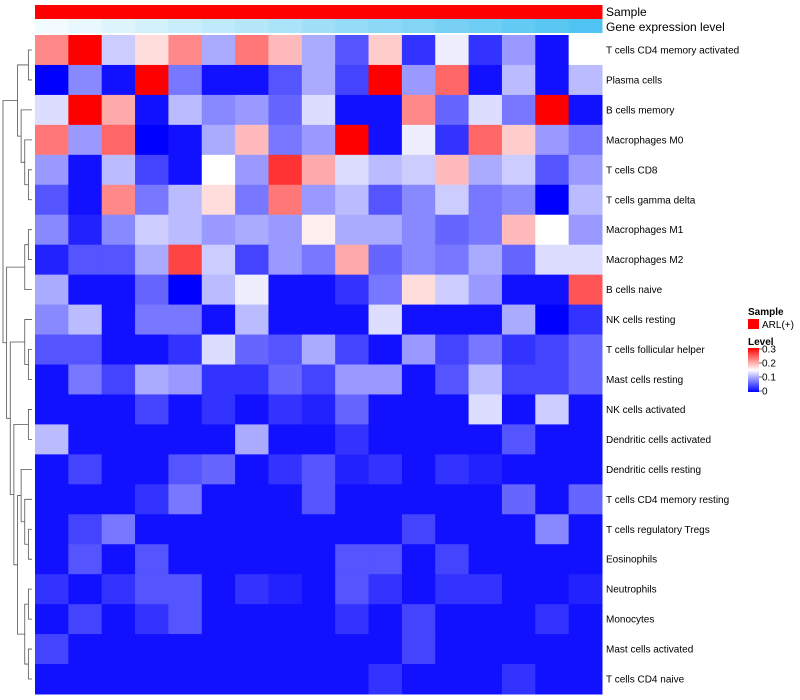  What do you see at coordinates (778, 325) in the screenshot?
I see `legend-sample-entry: ARL(+)` at bounding box center [778, 325].